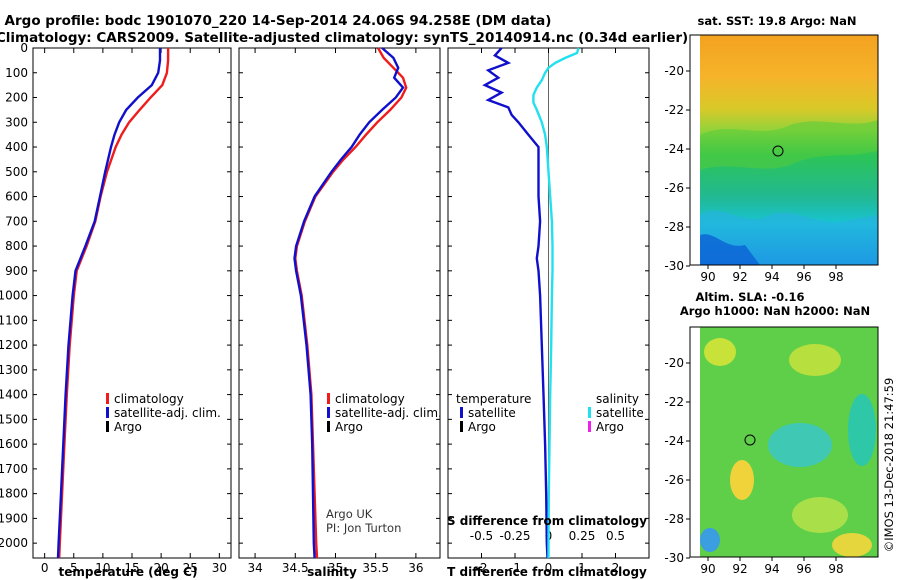  What do you see at coordinates (835, 569) in the screenshot?
I see `map-x-tick-label: 98` at bounding box center [835, 569].